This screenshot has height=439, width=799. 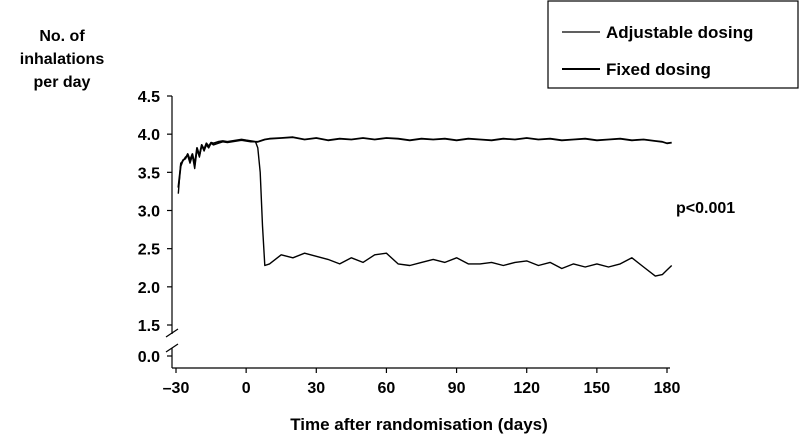 What do you see at coordinates (424, 162) in the screenshot?
I see `series-line-fixed-dosing` at bounding box center [424, 162].